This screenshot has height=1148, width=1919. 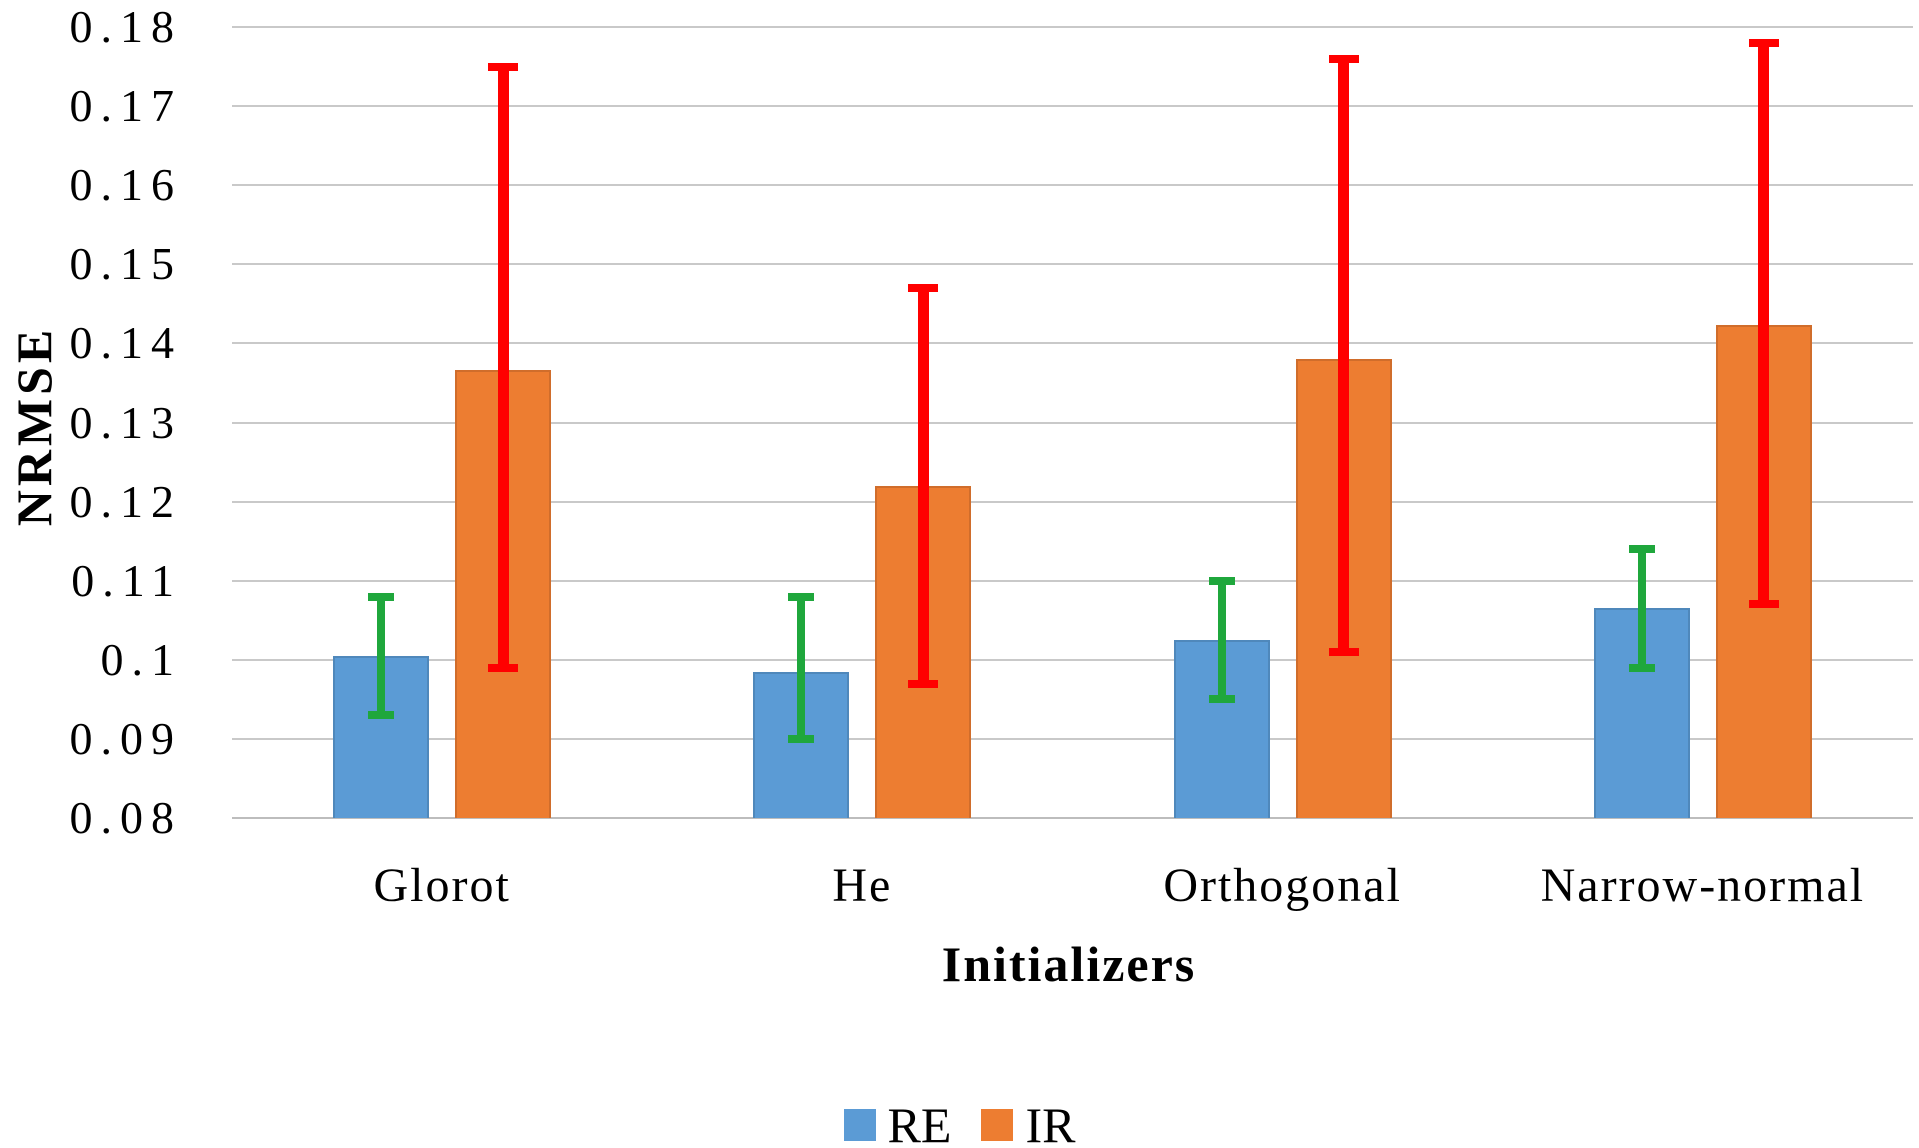 What do you see at coordinates (997, 1125) in the screenshot?
I see `ir-color-swatch` at bounding box center [997, 1125].